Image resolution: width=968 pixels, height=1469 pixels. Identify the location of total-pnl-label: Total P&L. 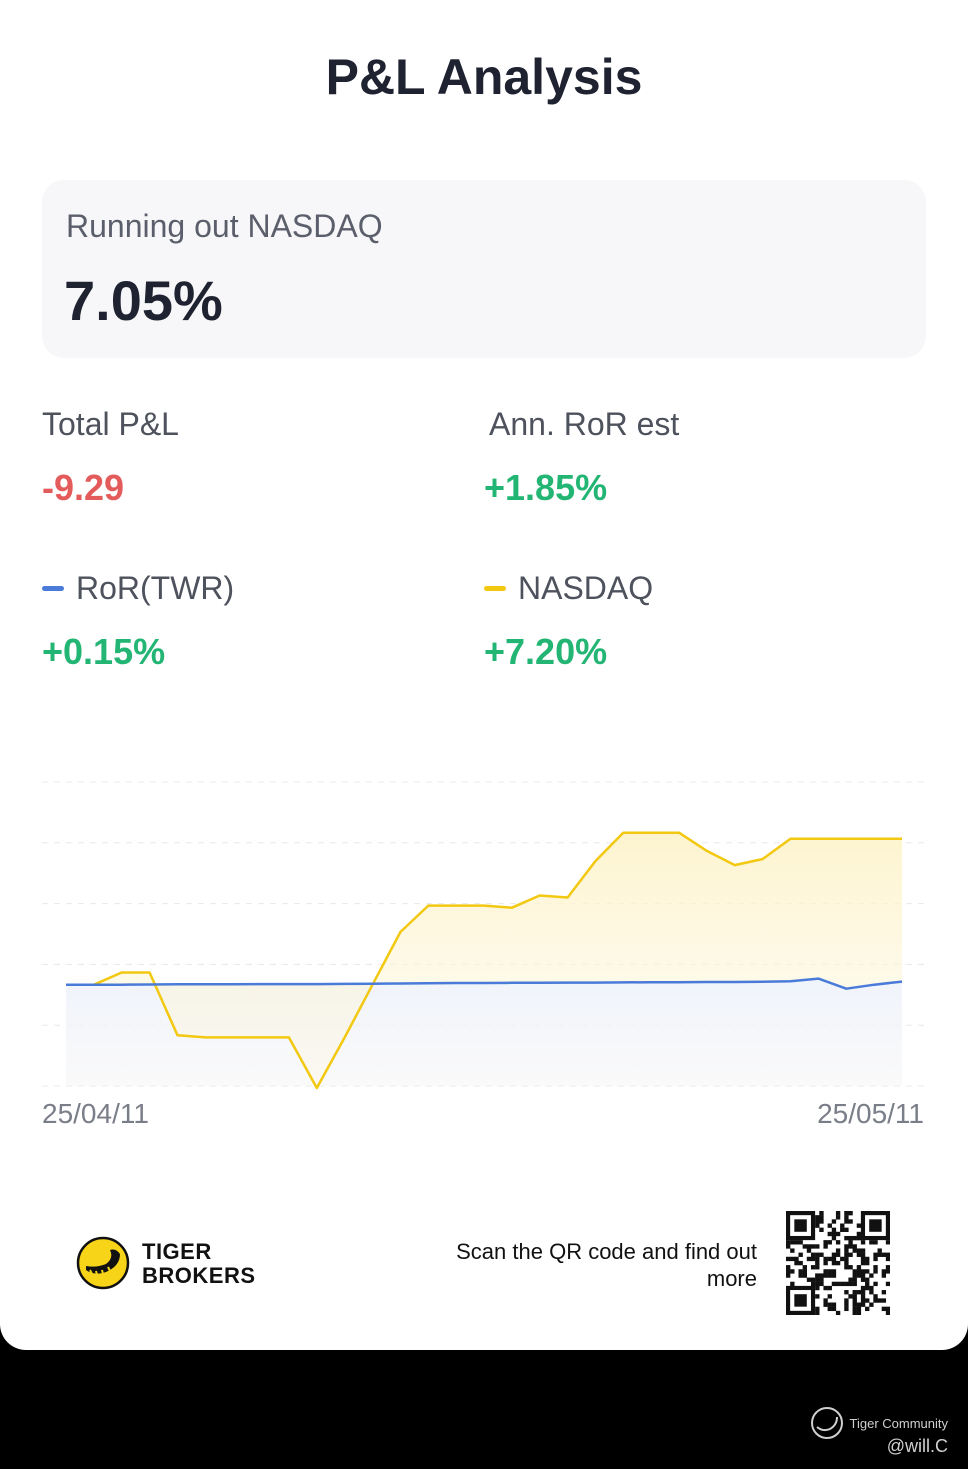
(110, 424).